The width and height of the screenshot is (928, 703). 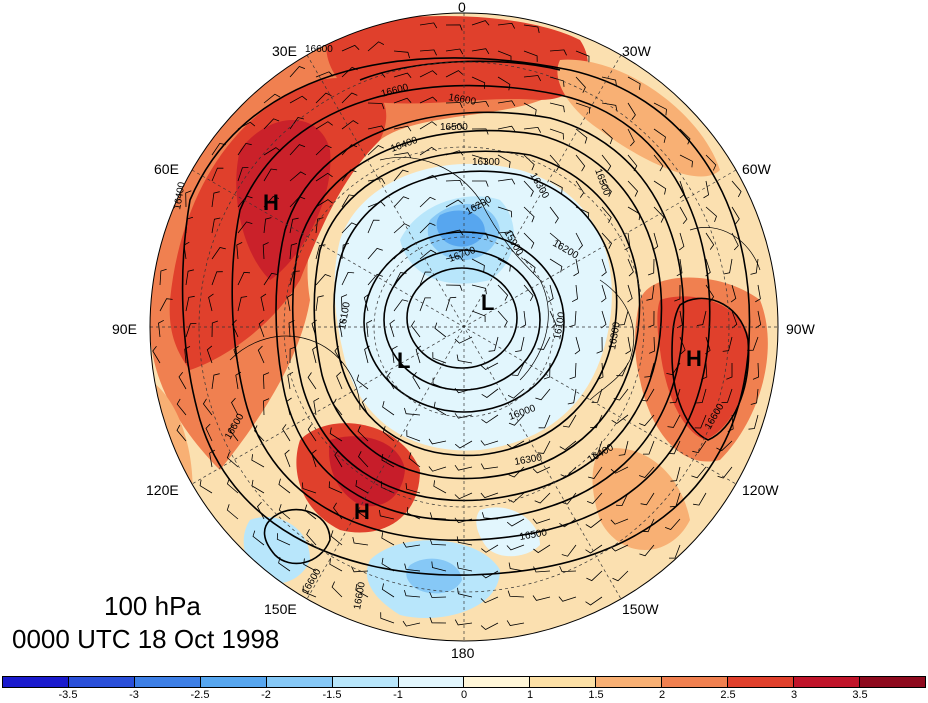 I want to click on colorbar-tick-label: 2.5, so click(x=728, y=695).